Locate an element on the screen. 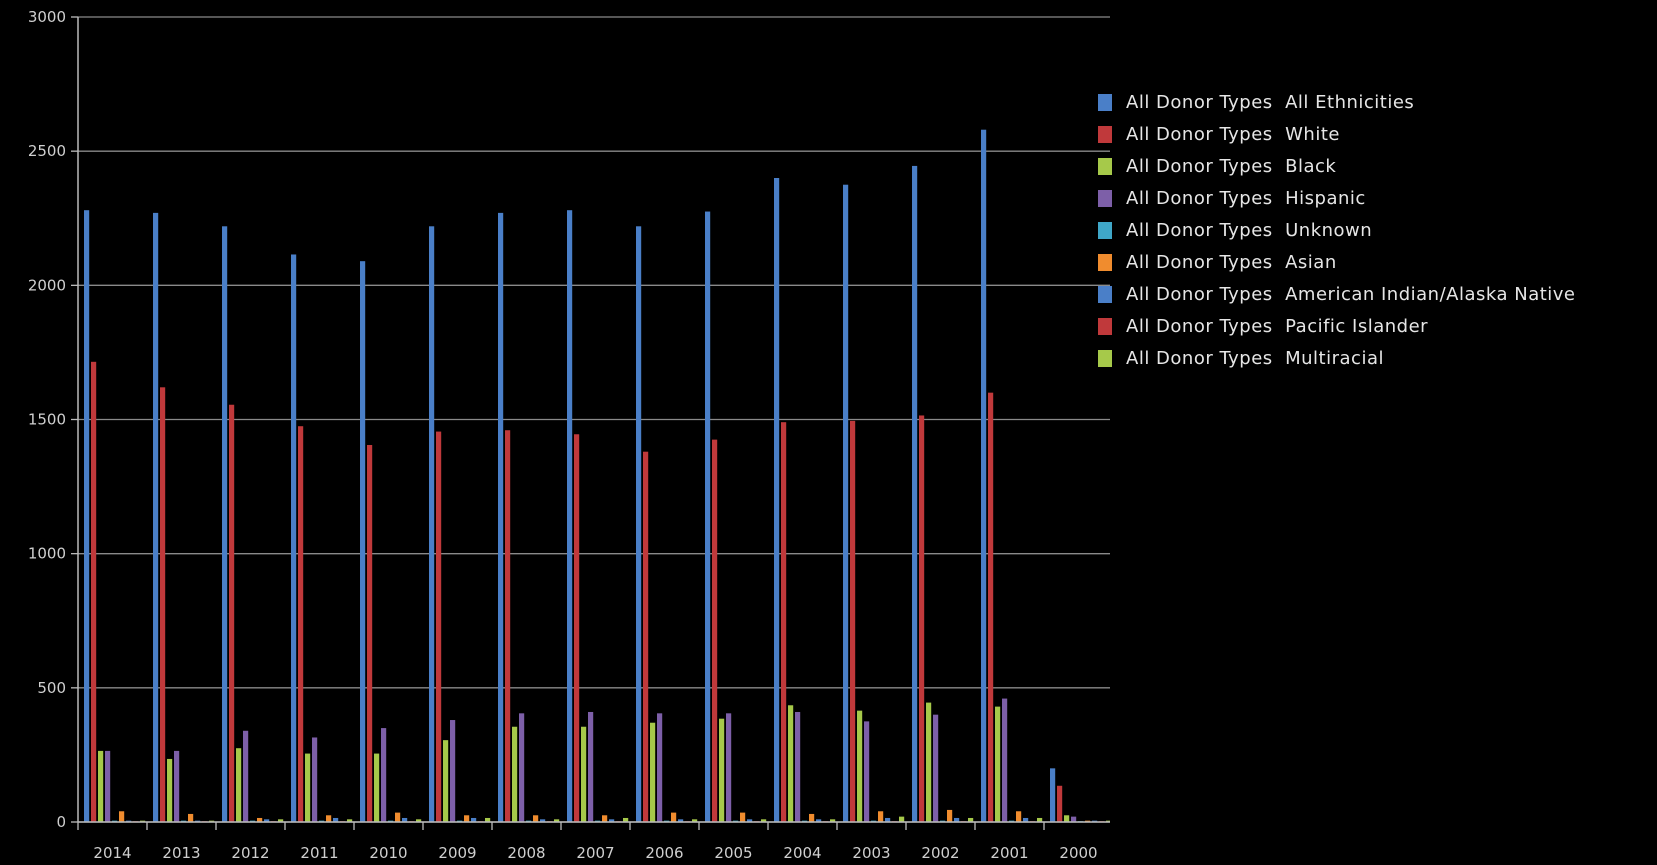 The height and width of the screenshot is (865, 1657). legend-item: All Donor Types Black is located at coordinates (1337, 166).